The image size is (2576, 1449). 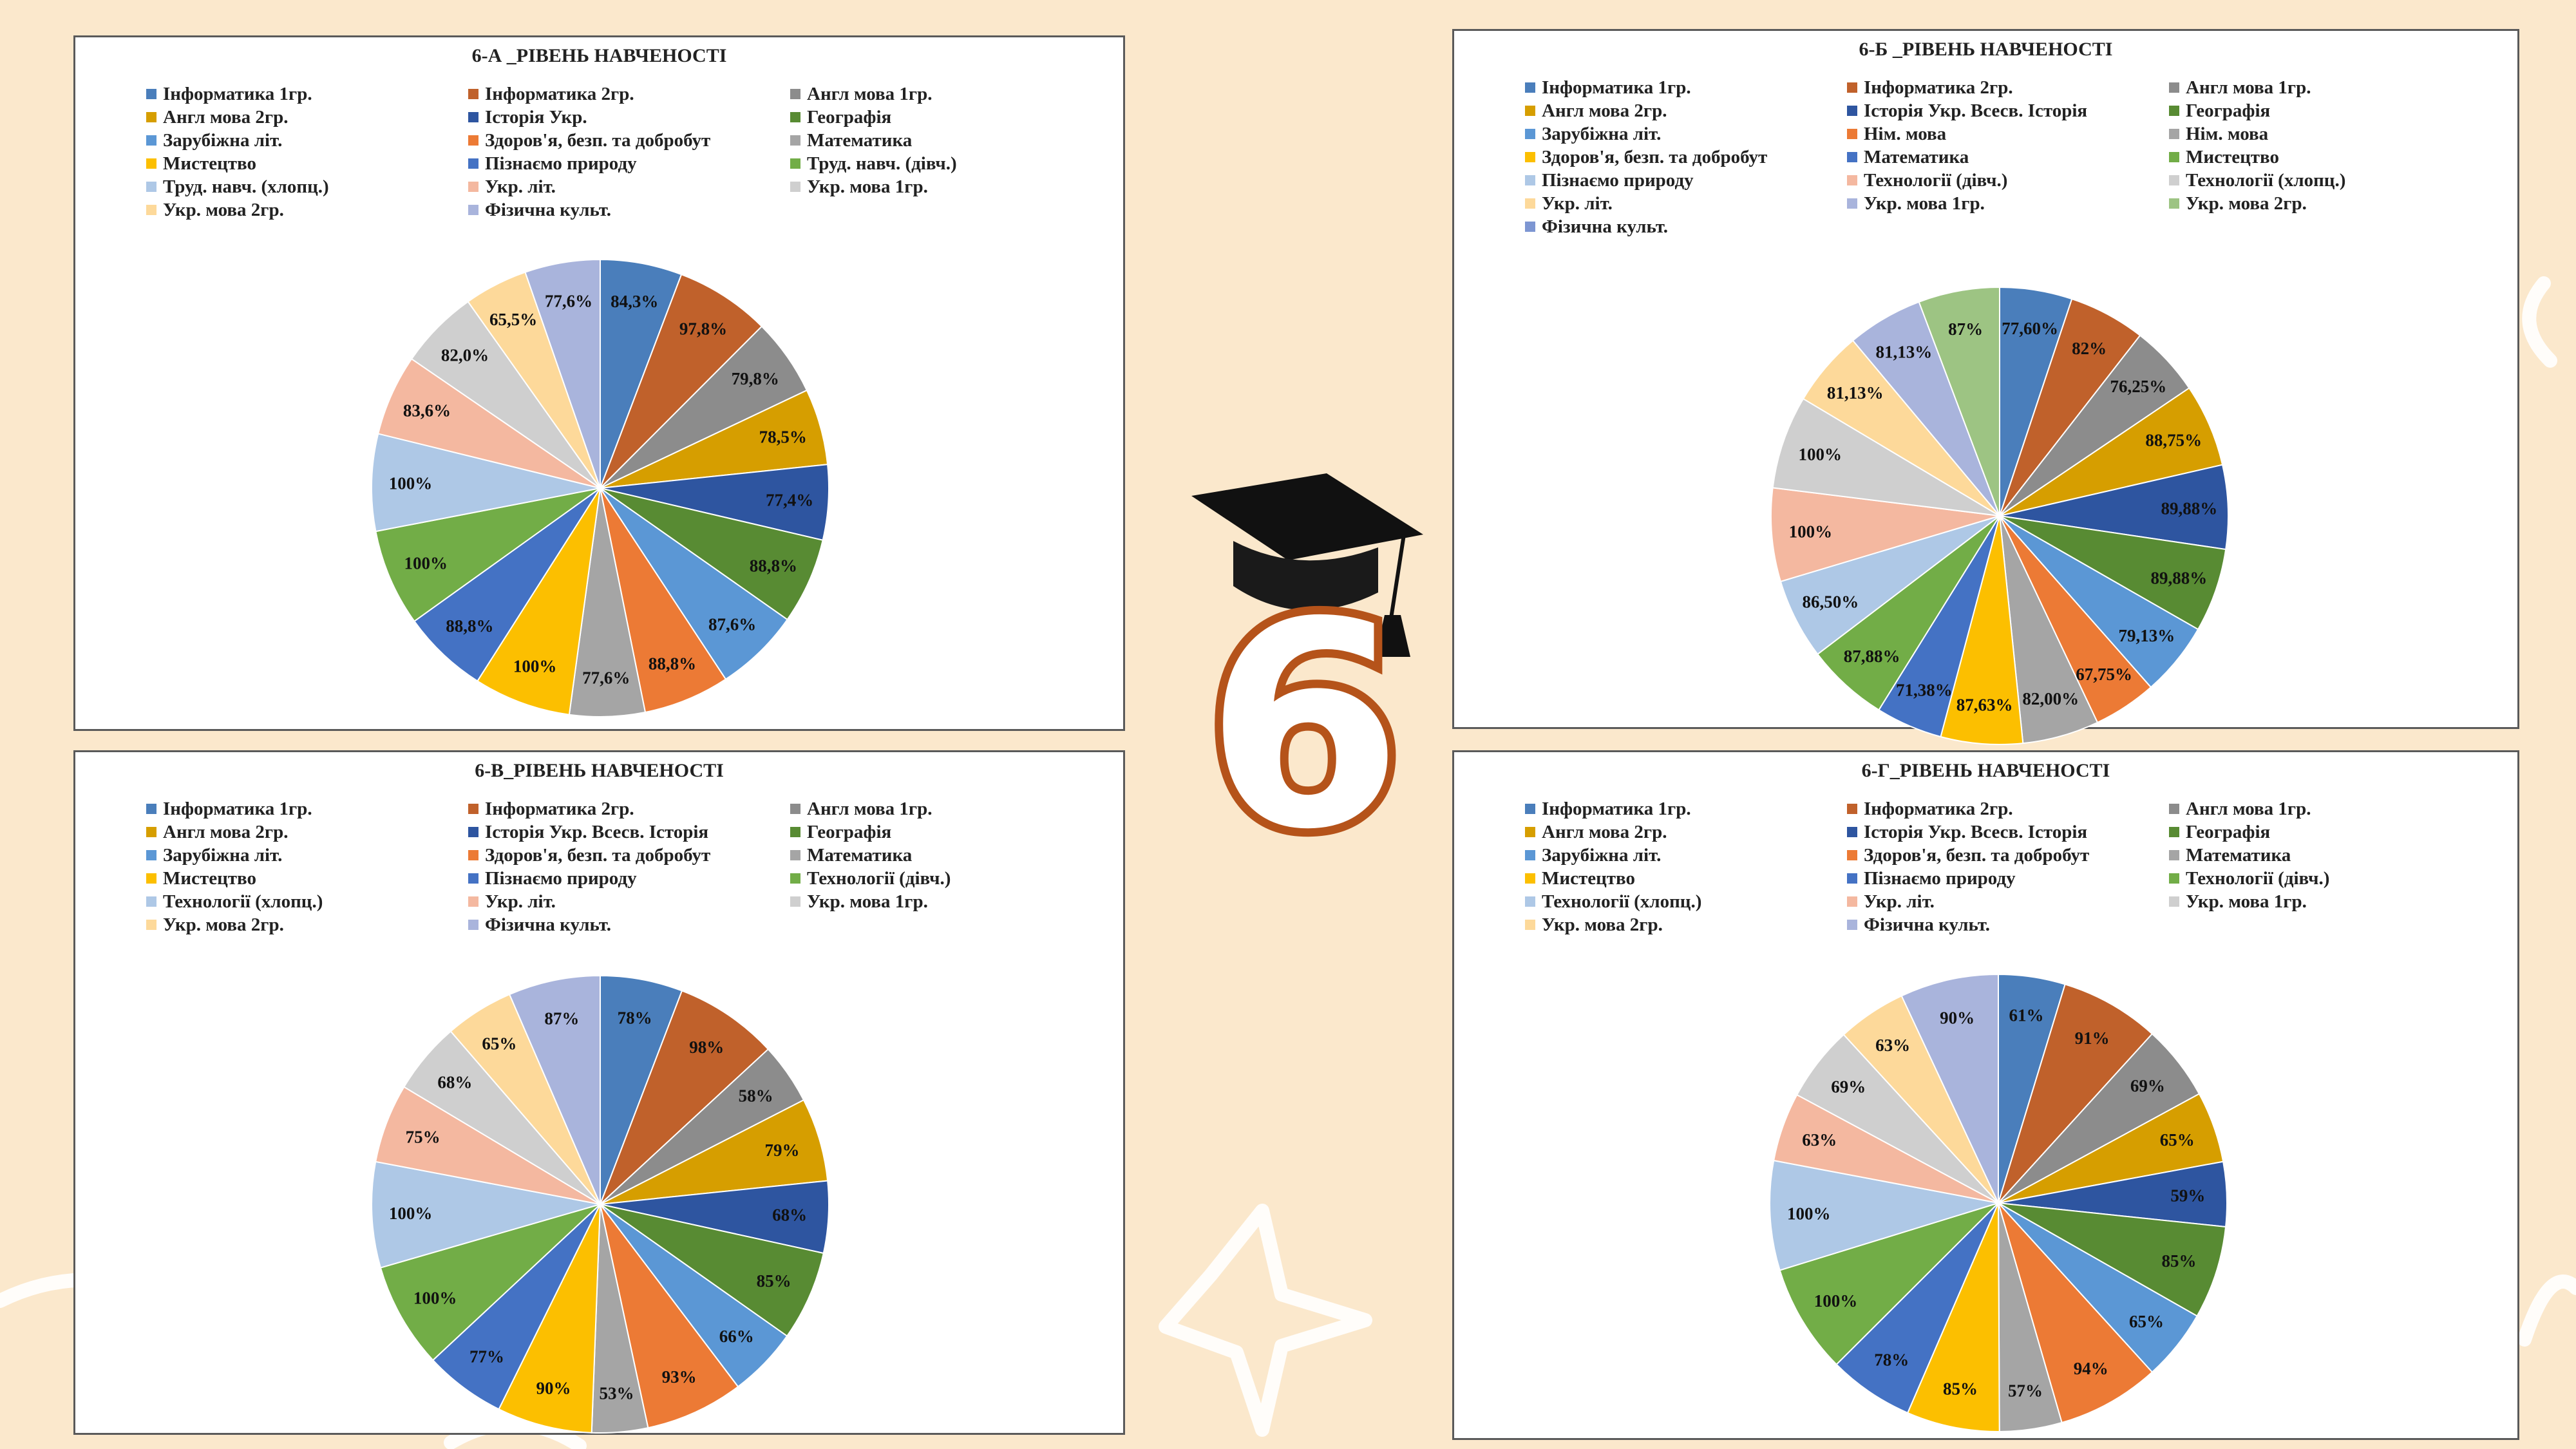 What do you see at coordinates (599, 771) in the screenshot?
I see `chart-title: 6-В_РІВЕНЬ НАВЧЕНОСТІ` at bounding box center [599, 771].